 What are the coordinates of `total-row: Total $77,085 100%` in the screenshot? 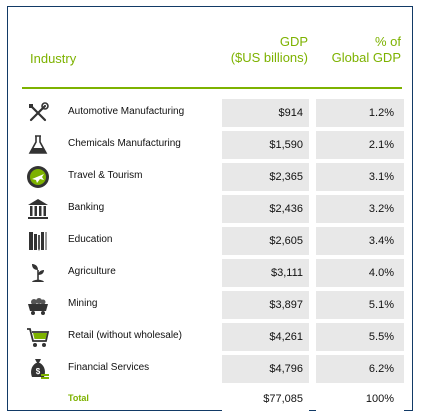 It's located at (210, 399).